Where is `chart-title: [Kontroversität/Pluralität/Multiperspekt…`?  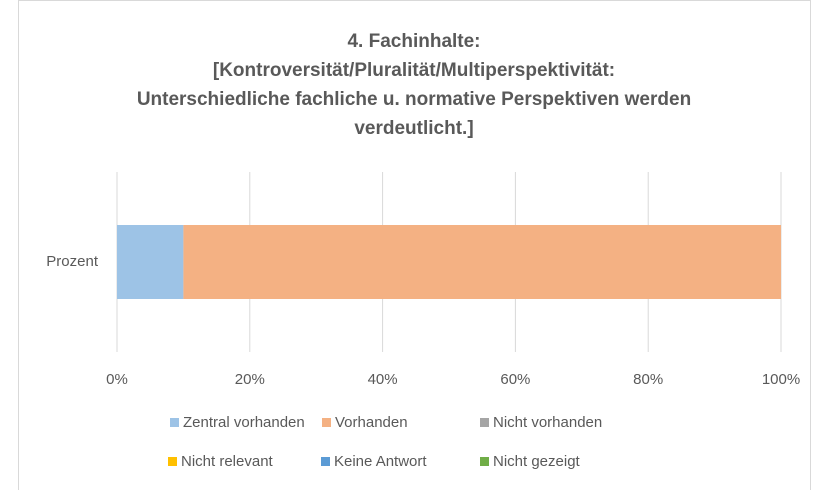
chart-title: [Kontroversität/Pluralität/Multiperspekt… is located at coordinates (414, 70).